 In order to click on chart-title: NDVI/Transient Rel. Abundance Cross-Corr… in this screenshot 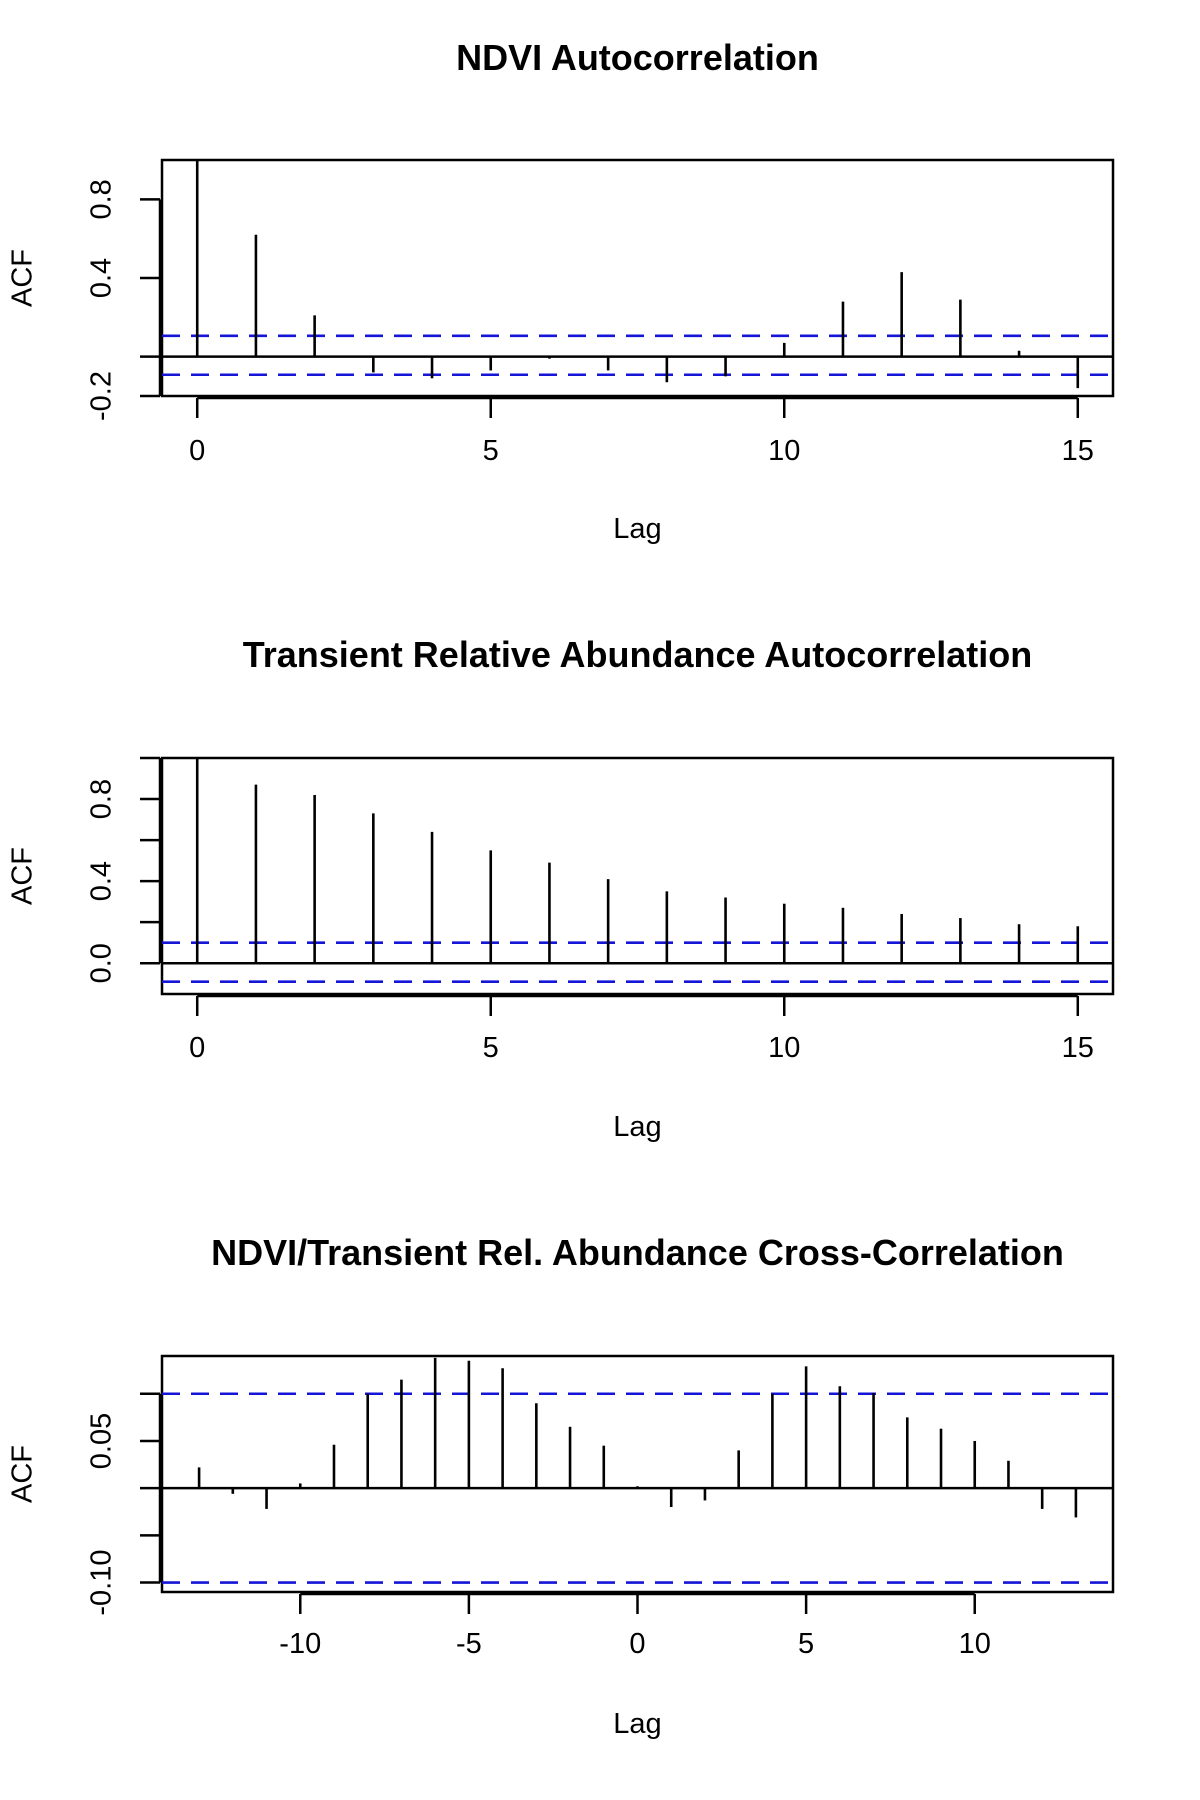, I will do `click(637, 1252)`.